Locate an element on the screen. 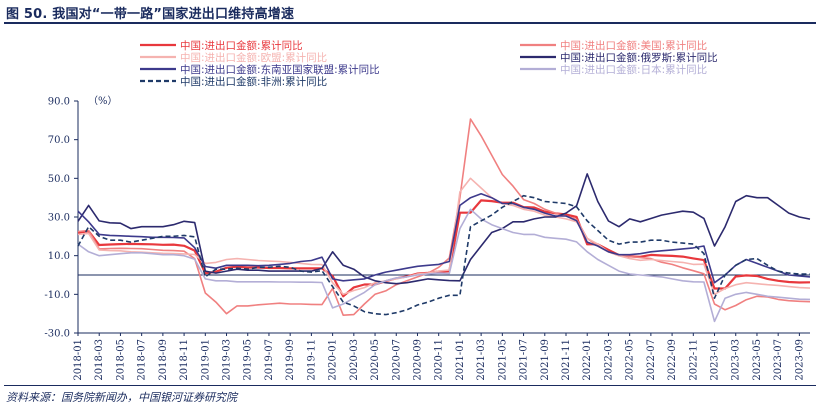 This screenshot has width=822, height=408. y-unit-label: （%） is located at coordinates (103, 101).